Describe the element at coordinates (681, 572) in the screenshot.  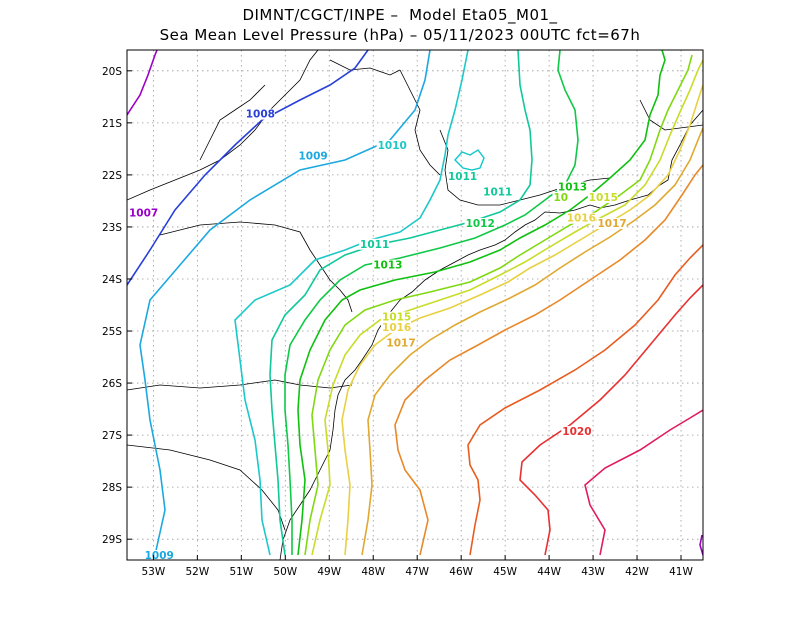
I see `tick-label-lon: 41W` at that location.